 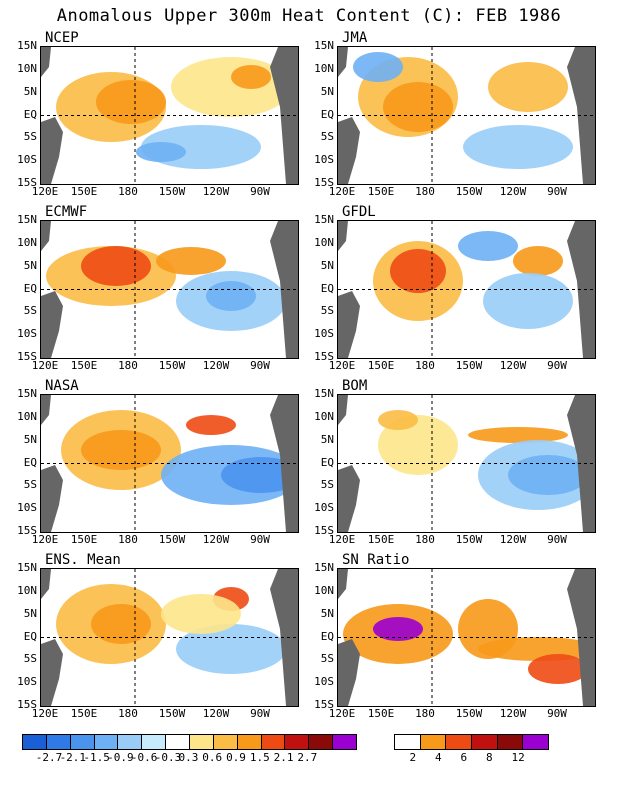 What do you see at coordinates (96, 757) in the screenshot?
I see `colorbar-label: -1.5` at bounding box center [96, 757].